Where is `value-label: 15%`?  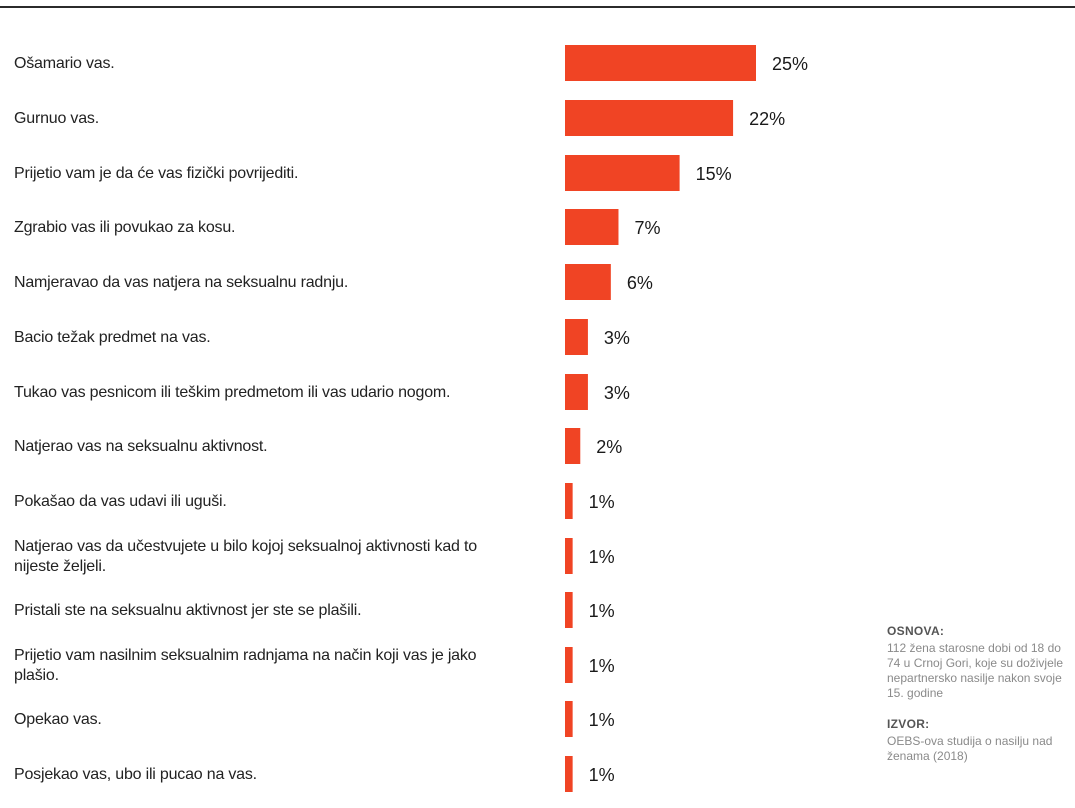 value-label: 15% is located at coordinates (714, 174).